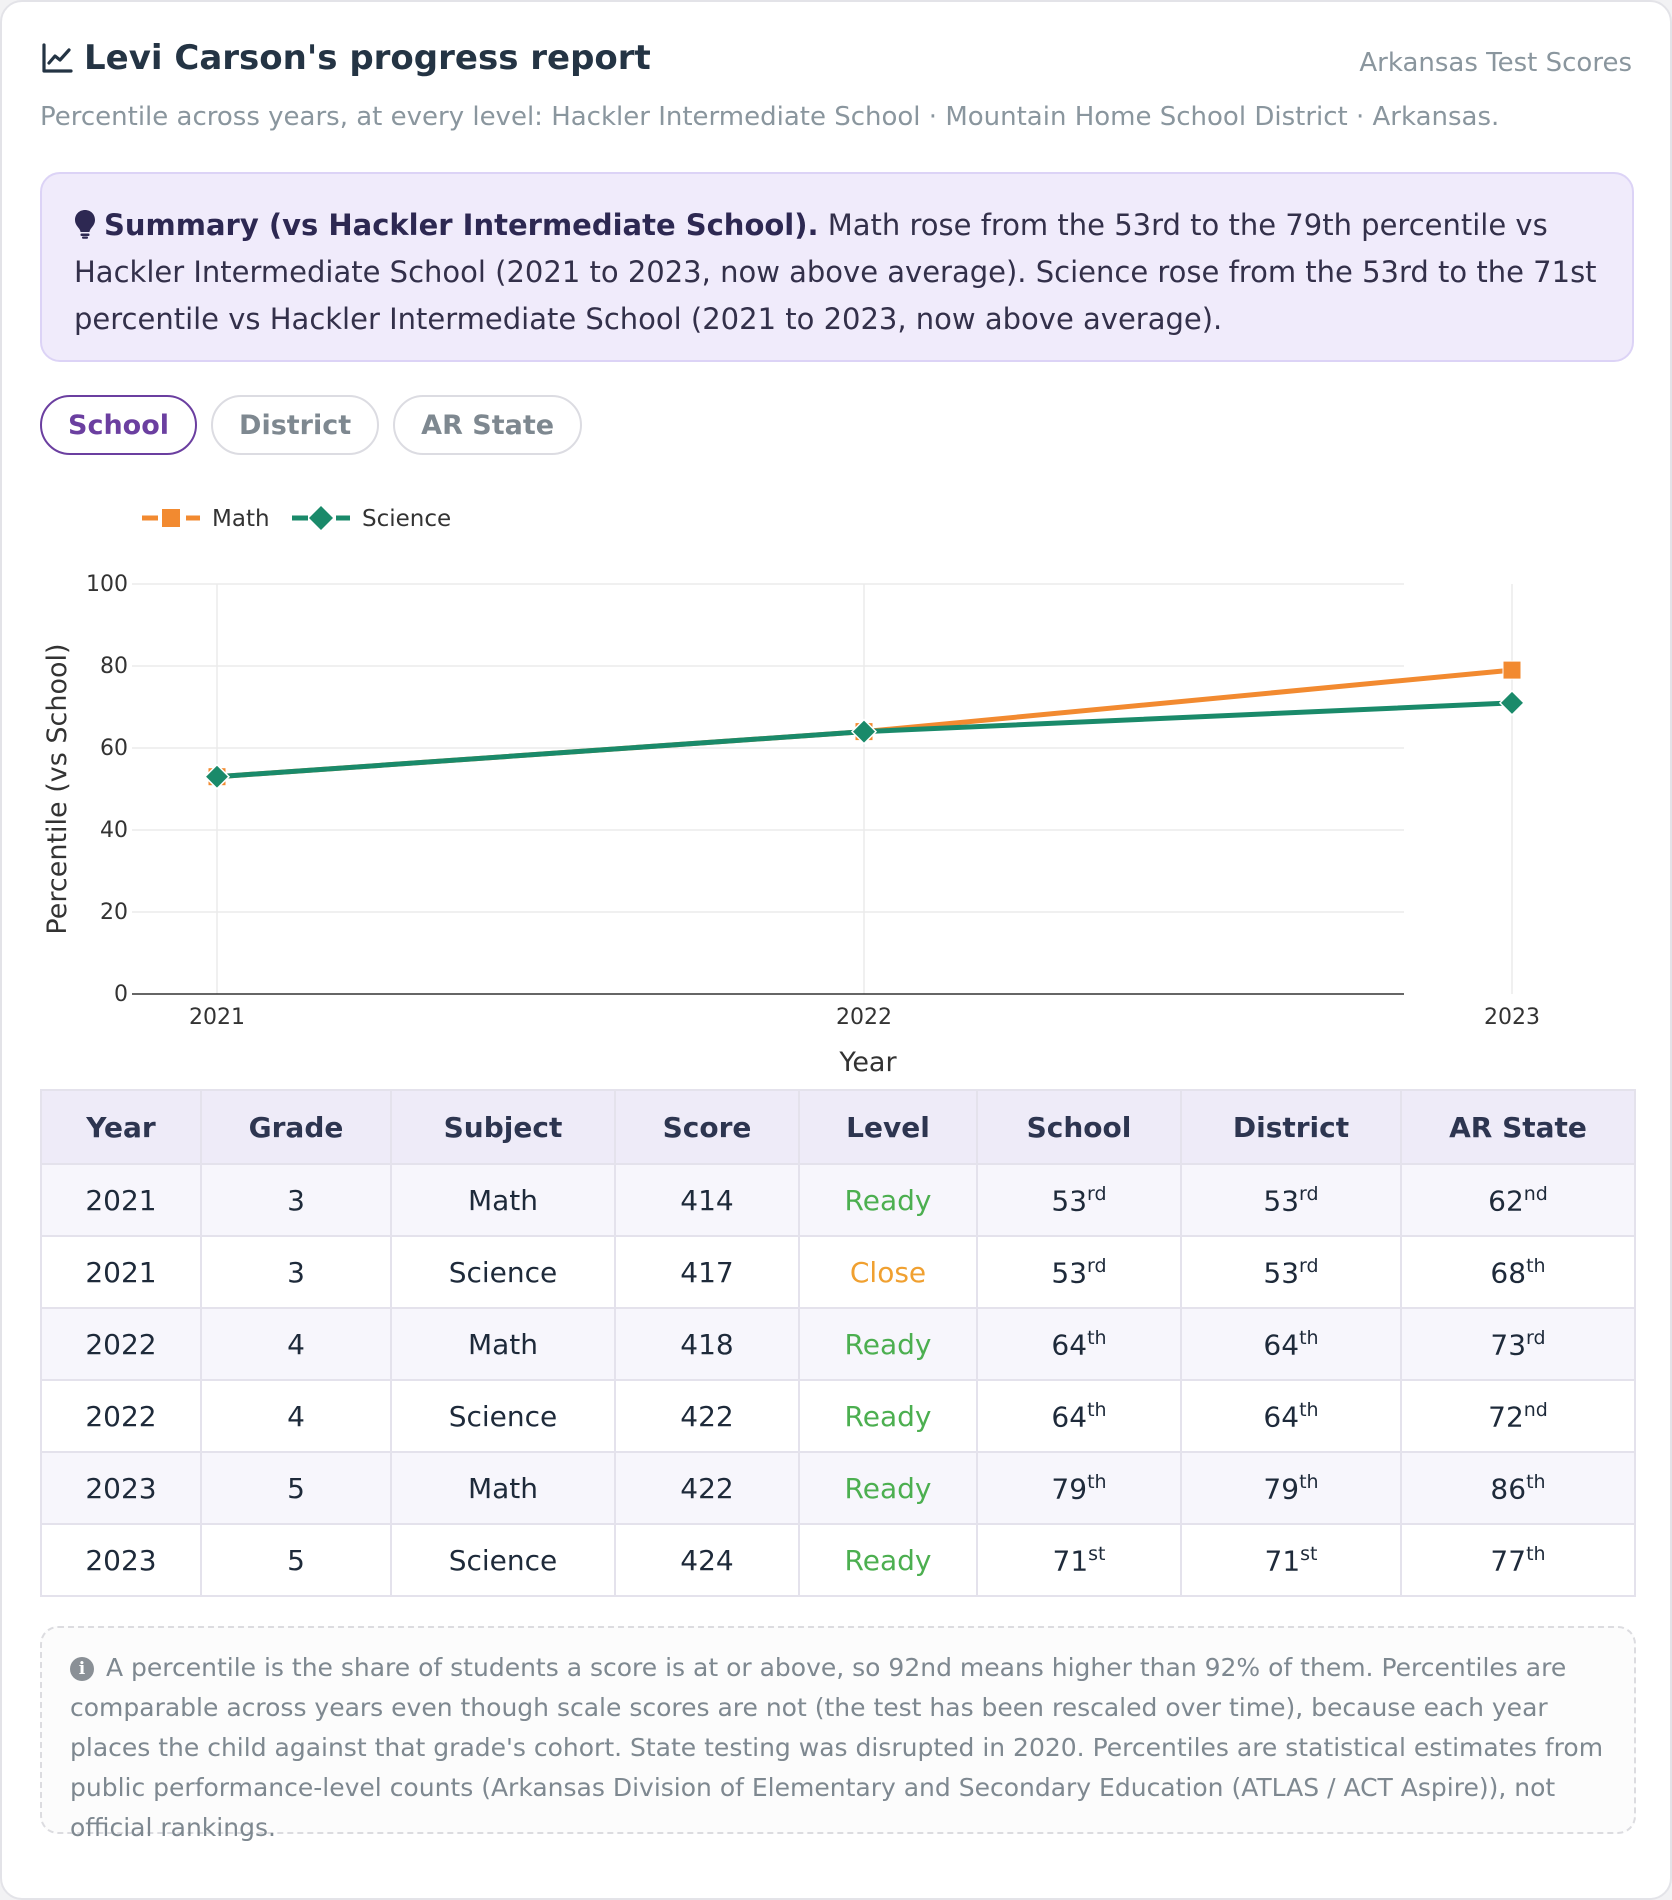 The image size is (1672, 1900). Describe the element at coordinates (121, 1127) in the screenshot. I see `col-header-year: Year` at that location.